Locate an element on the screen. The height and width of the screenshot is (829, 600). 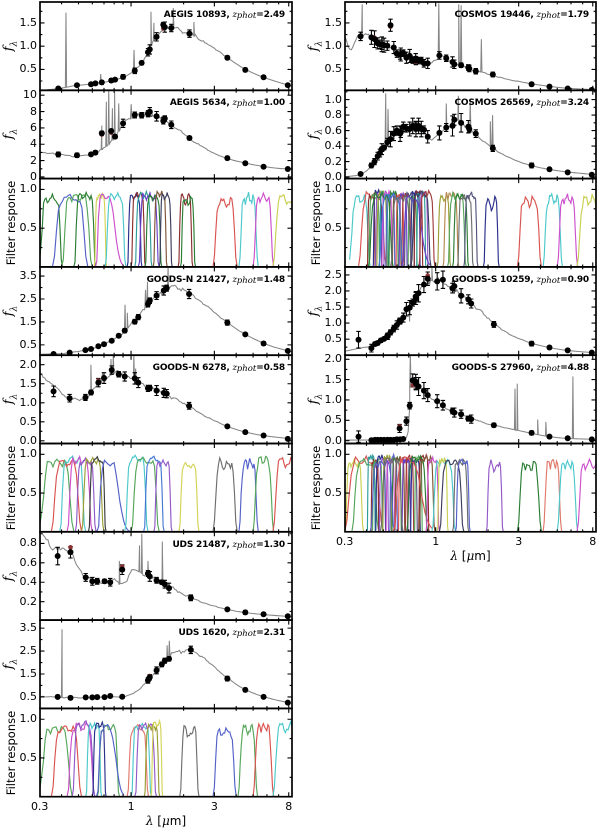
y-tick-label: 2 is located at coordinates (33, 160).